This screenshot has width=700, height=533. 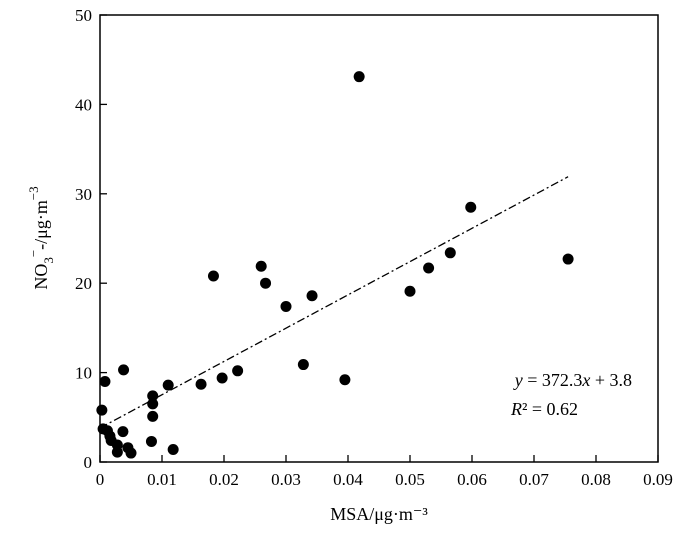 What do you see at coordinates (286, 479) in the screenshot?
I see `x-tick-label: 0.03` at bounding box center [286, 479].